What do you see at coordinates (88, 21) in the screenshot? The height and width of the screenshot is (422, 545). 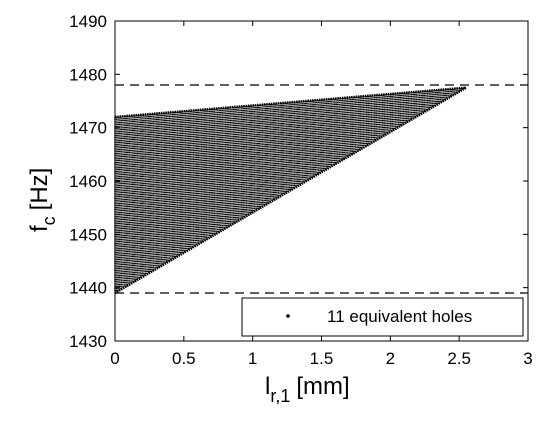 I see `y-tick-label: 1490` at bounding box center [88, 21].